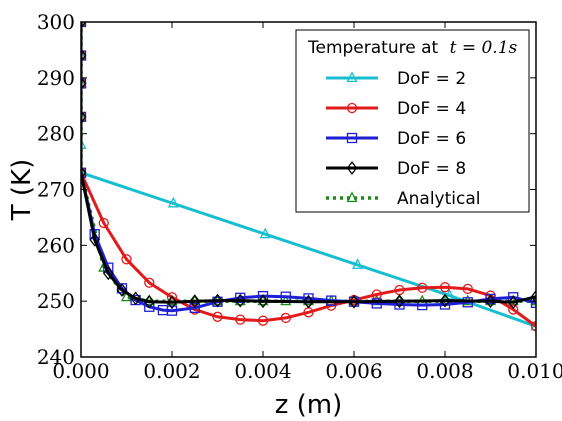  Describe the element at coordinates (56, 245) in the screenshot. I see `y-tick-label: 260` at that location.